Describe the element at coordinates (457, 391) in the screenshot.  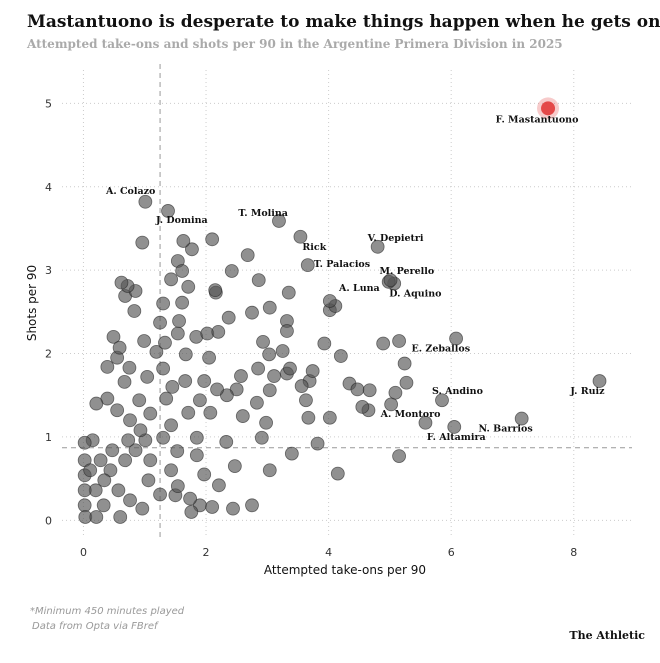
I see `point-label: S. Andino` at that location.